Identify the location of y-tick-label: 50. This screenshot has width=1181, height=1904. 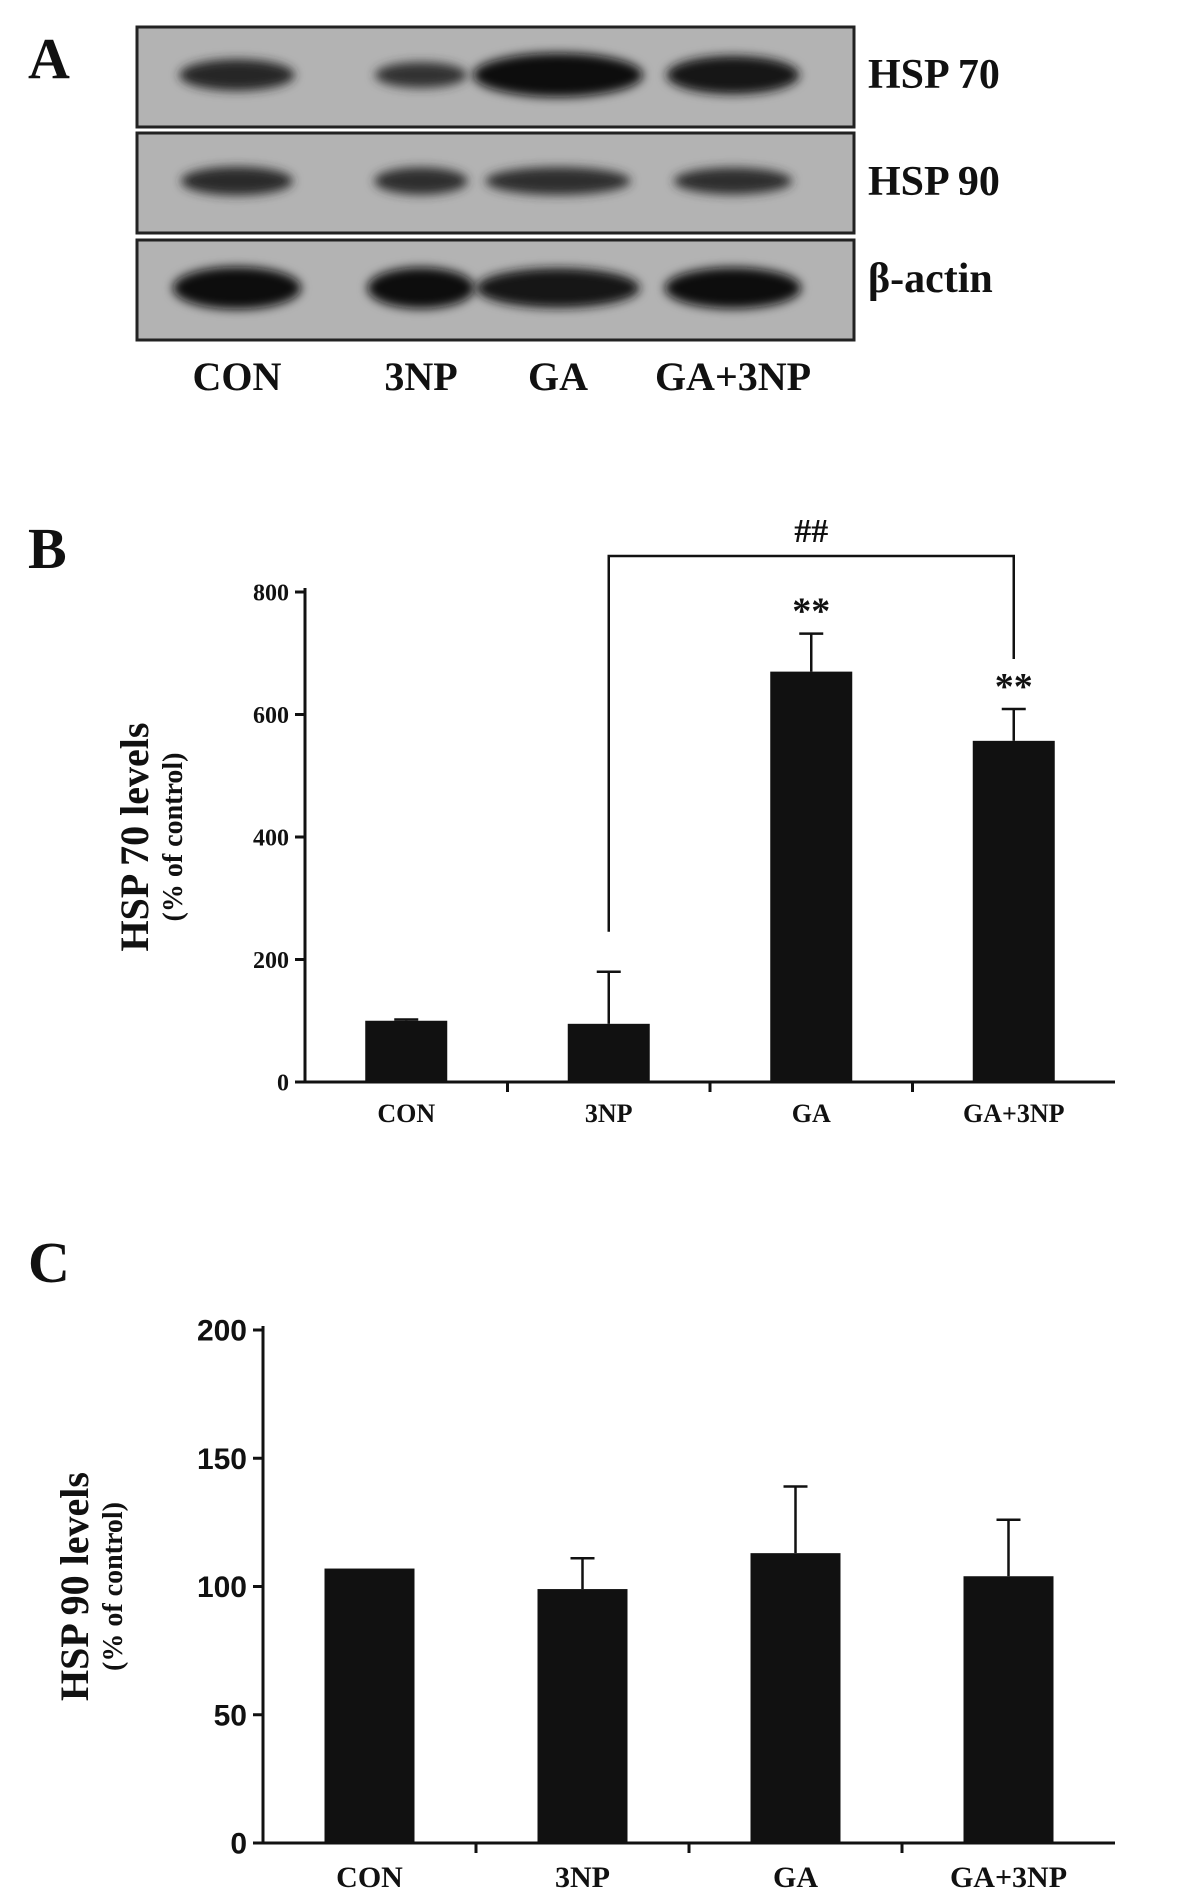
(230, 1715).